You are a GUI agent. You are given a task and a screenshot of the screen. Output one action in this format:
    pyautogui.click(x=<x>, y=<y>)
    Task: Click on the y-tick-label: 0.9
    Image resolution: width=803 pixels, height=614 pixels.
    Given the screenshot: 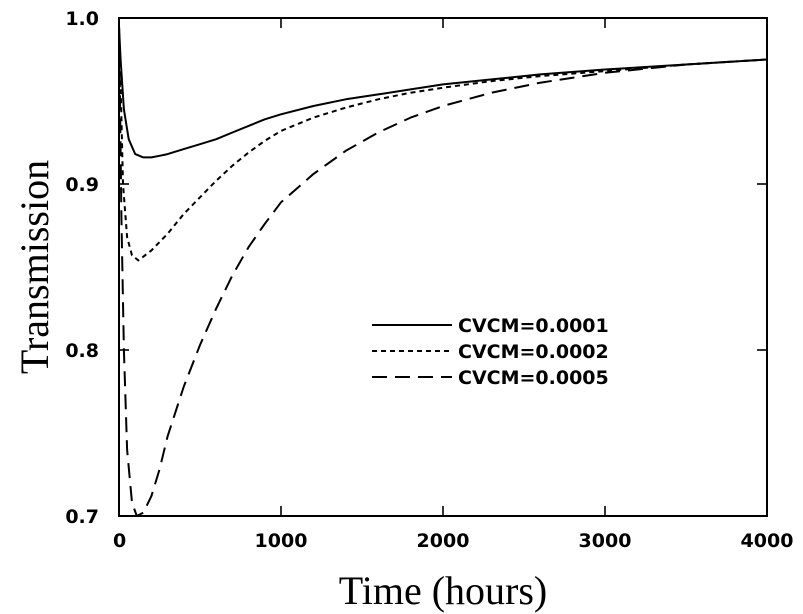 What is the action you would take?
    pyautogui.click(x=82, y=185)
    